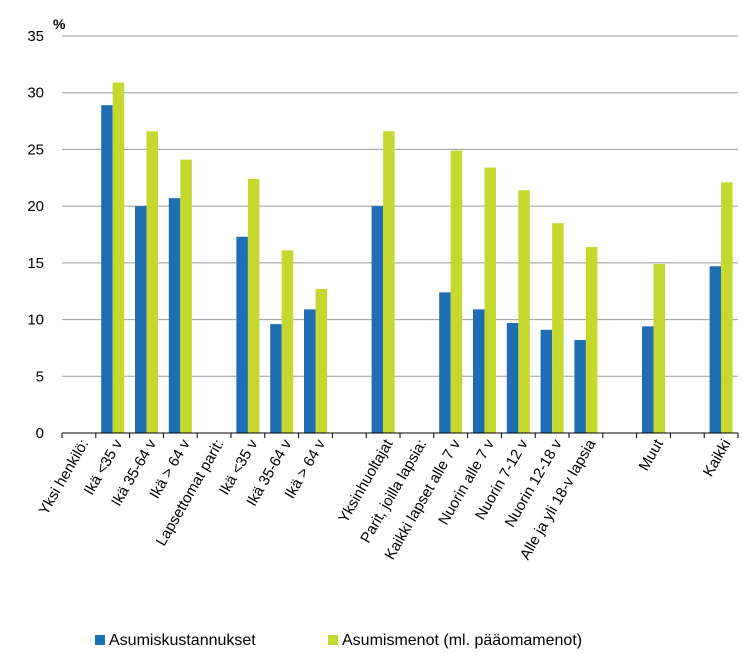 This screenshot has height=658, width=743. What do you see at coordinates (59, 24) in the screenshot?
I see `y-unit-label: %` at bounding box center [59, 24].